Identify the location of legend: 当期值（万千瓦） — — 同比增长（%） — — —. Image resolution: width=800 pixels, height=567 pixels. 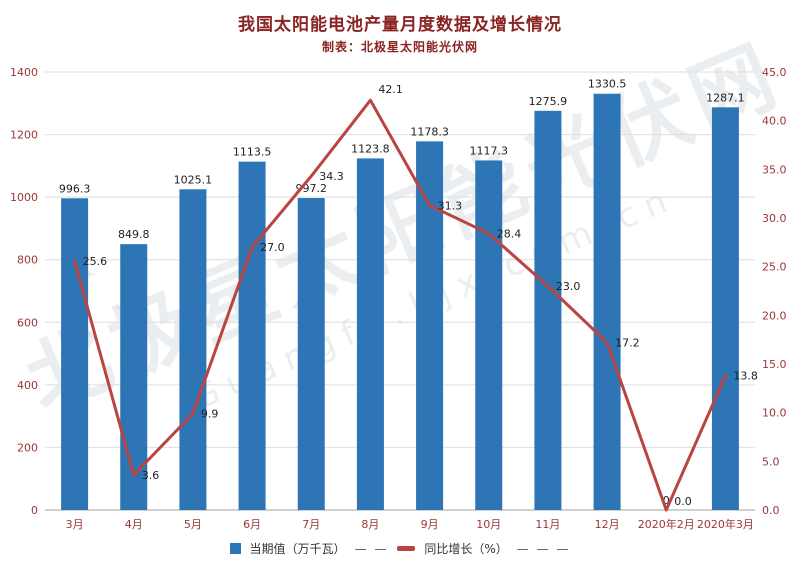
(400, 548).